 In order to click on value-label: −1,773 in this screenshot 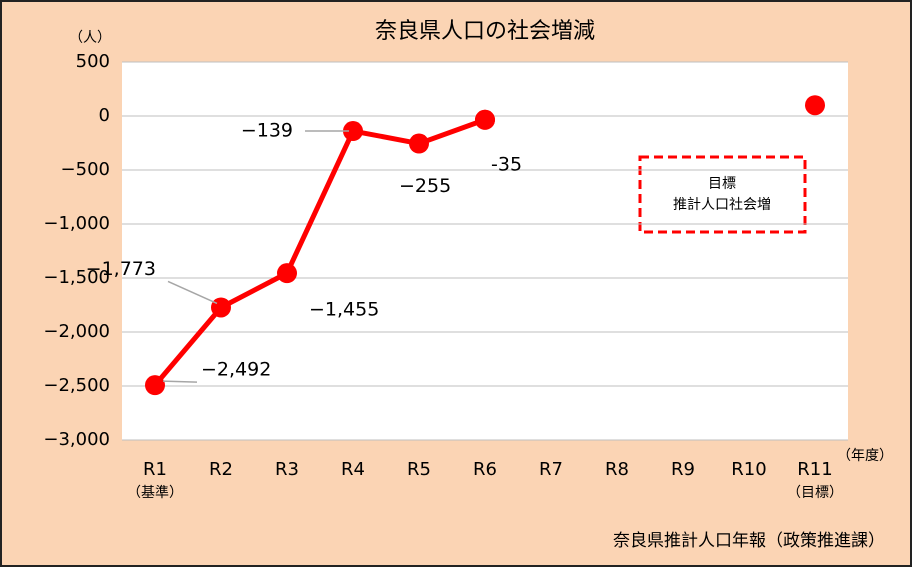, I will do `click(121, 269)`.